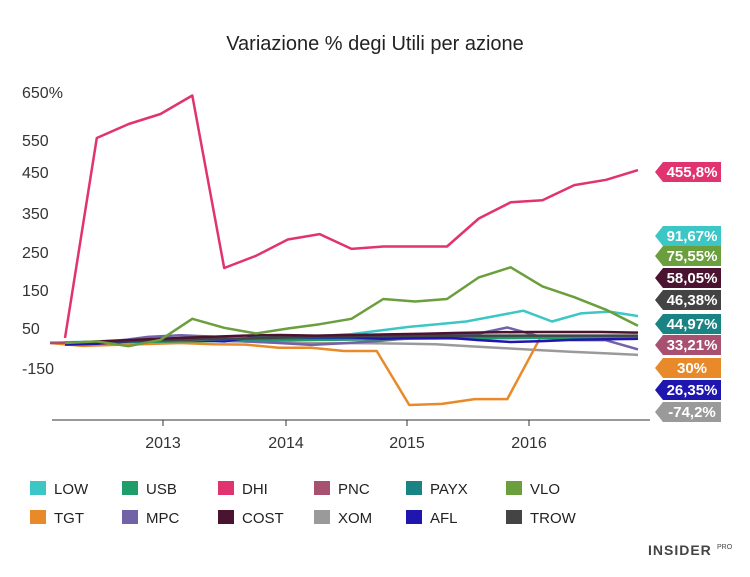  What do you see at coordinates (692, 368) in the screenshot?
I see `end-label-text: 30%` at bounding box center [692, 368].